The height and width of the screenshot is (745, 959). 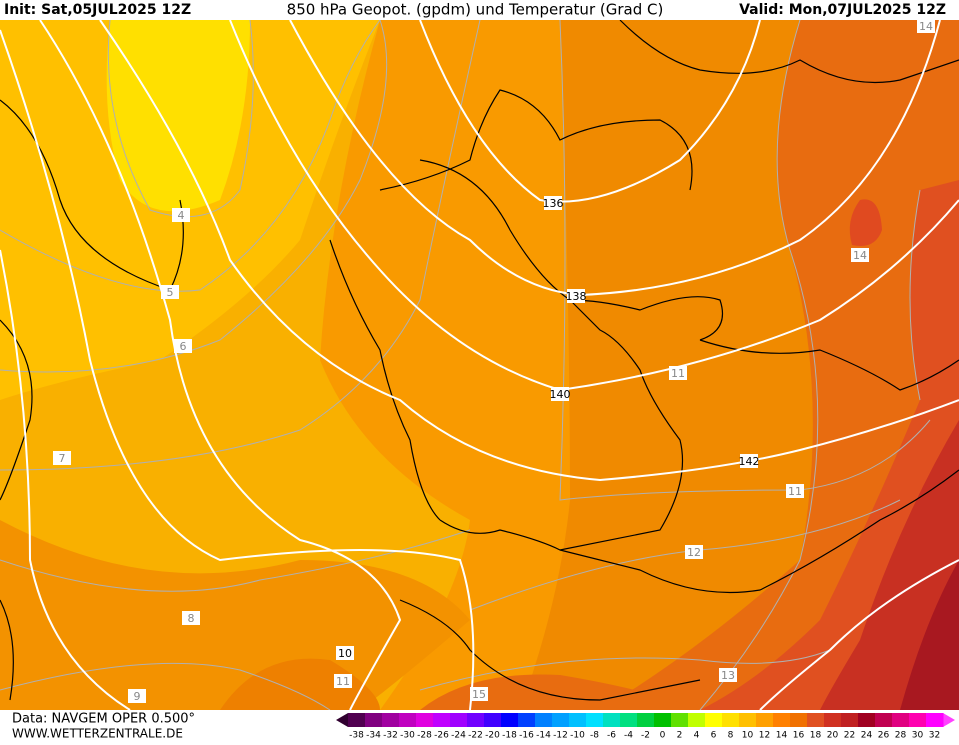 What do you see at coordinates (628, 736) in the screenshot?
I see `scale-label: -4` at bounding box center [628, 736].